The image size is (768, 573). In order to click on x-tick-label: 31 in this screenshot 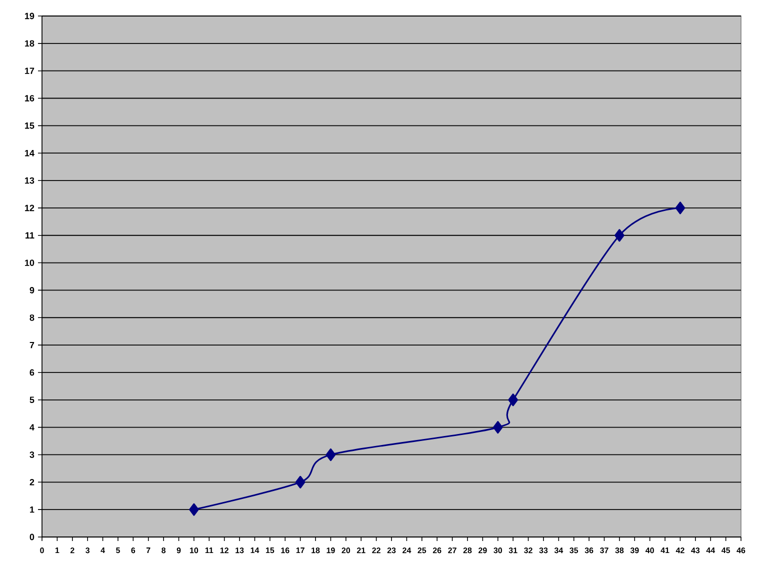, I will do `click(513, 551)`.